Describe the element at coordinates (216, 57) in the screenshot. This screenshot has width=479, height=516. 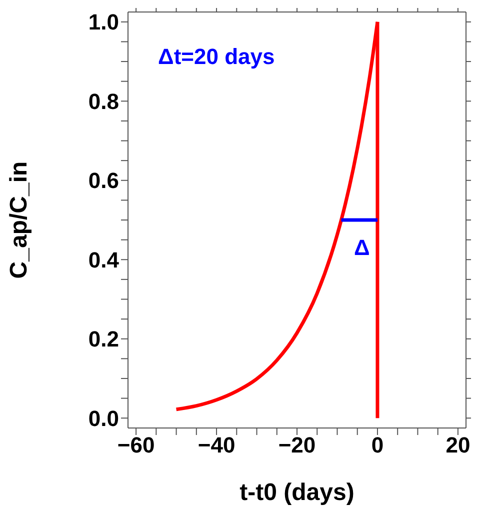
I see `annotation: Δt=20 days` at that location.